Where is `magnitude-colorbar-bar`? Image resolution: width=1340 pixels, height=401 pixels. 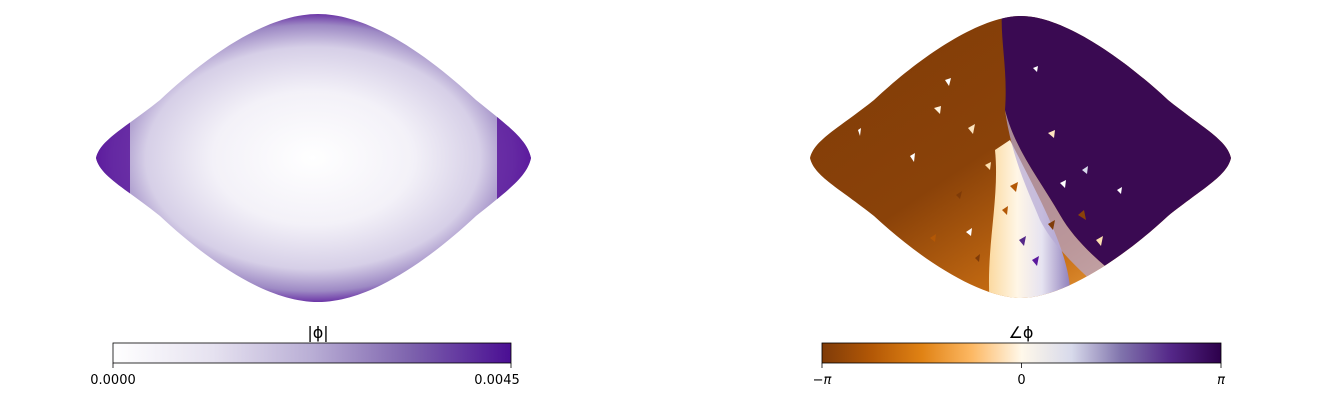
magnitude-colorbar-bar is located at coordinates (312, 353).